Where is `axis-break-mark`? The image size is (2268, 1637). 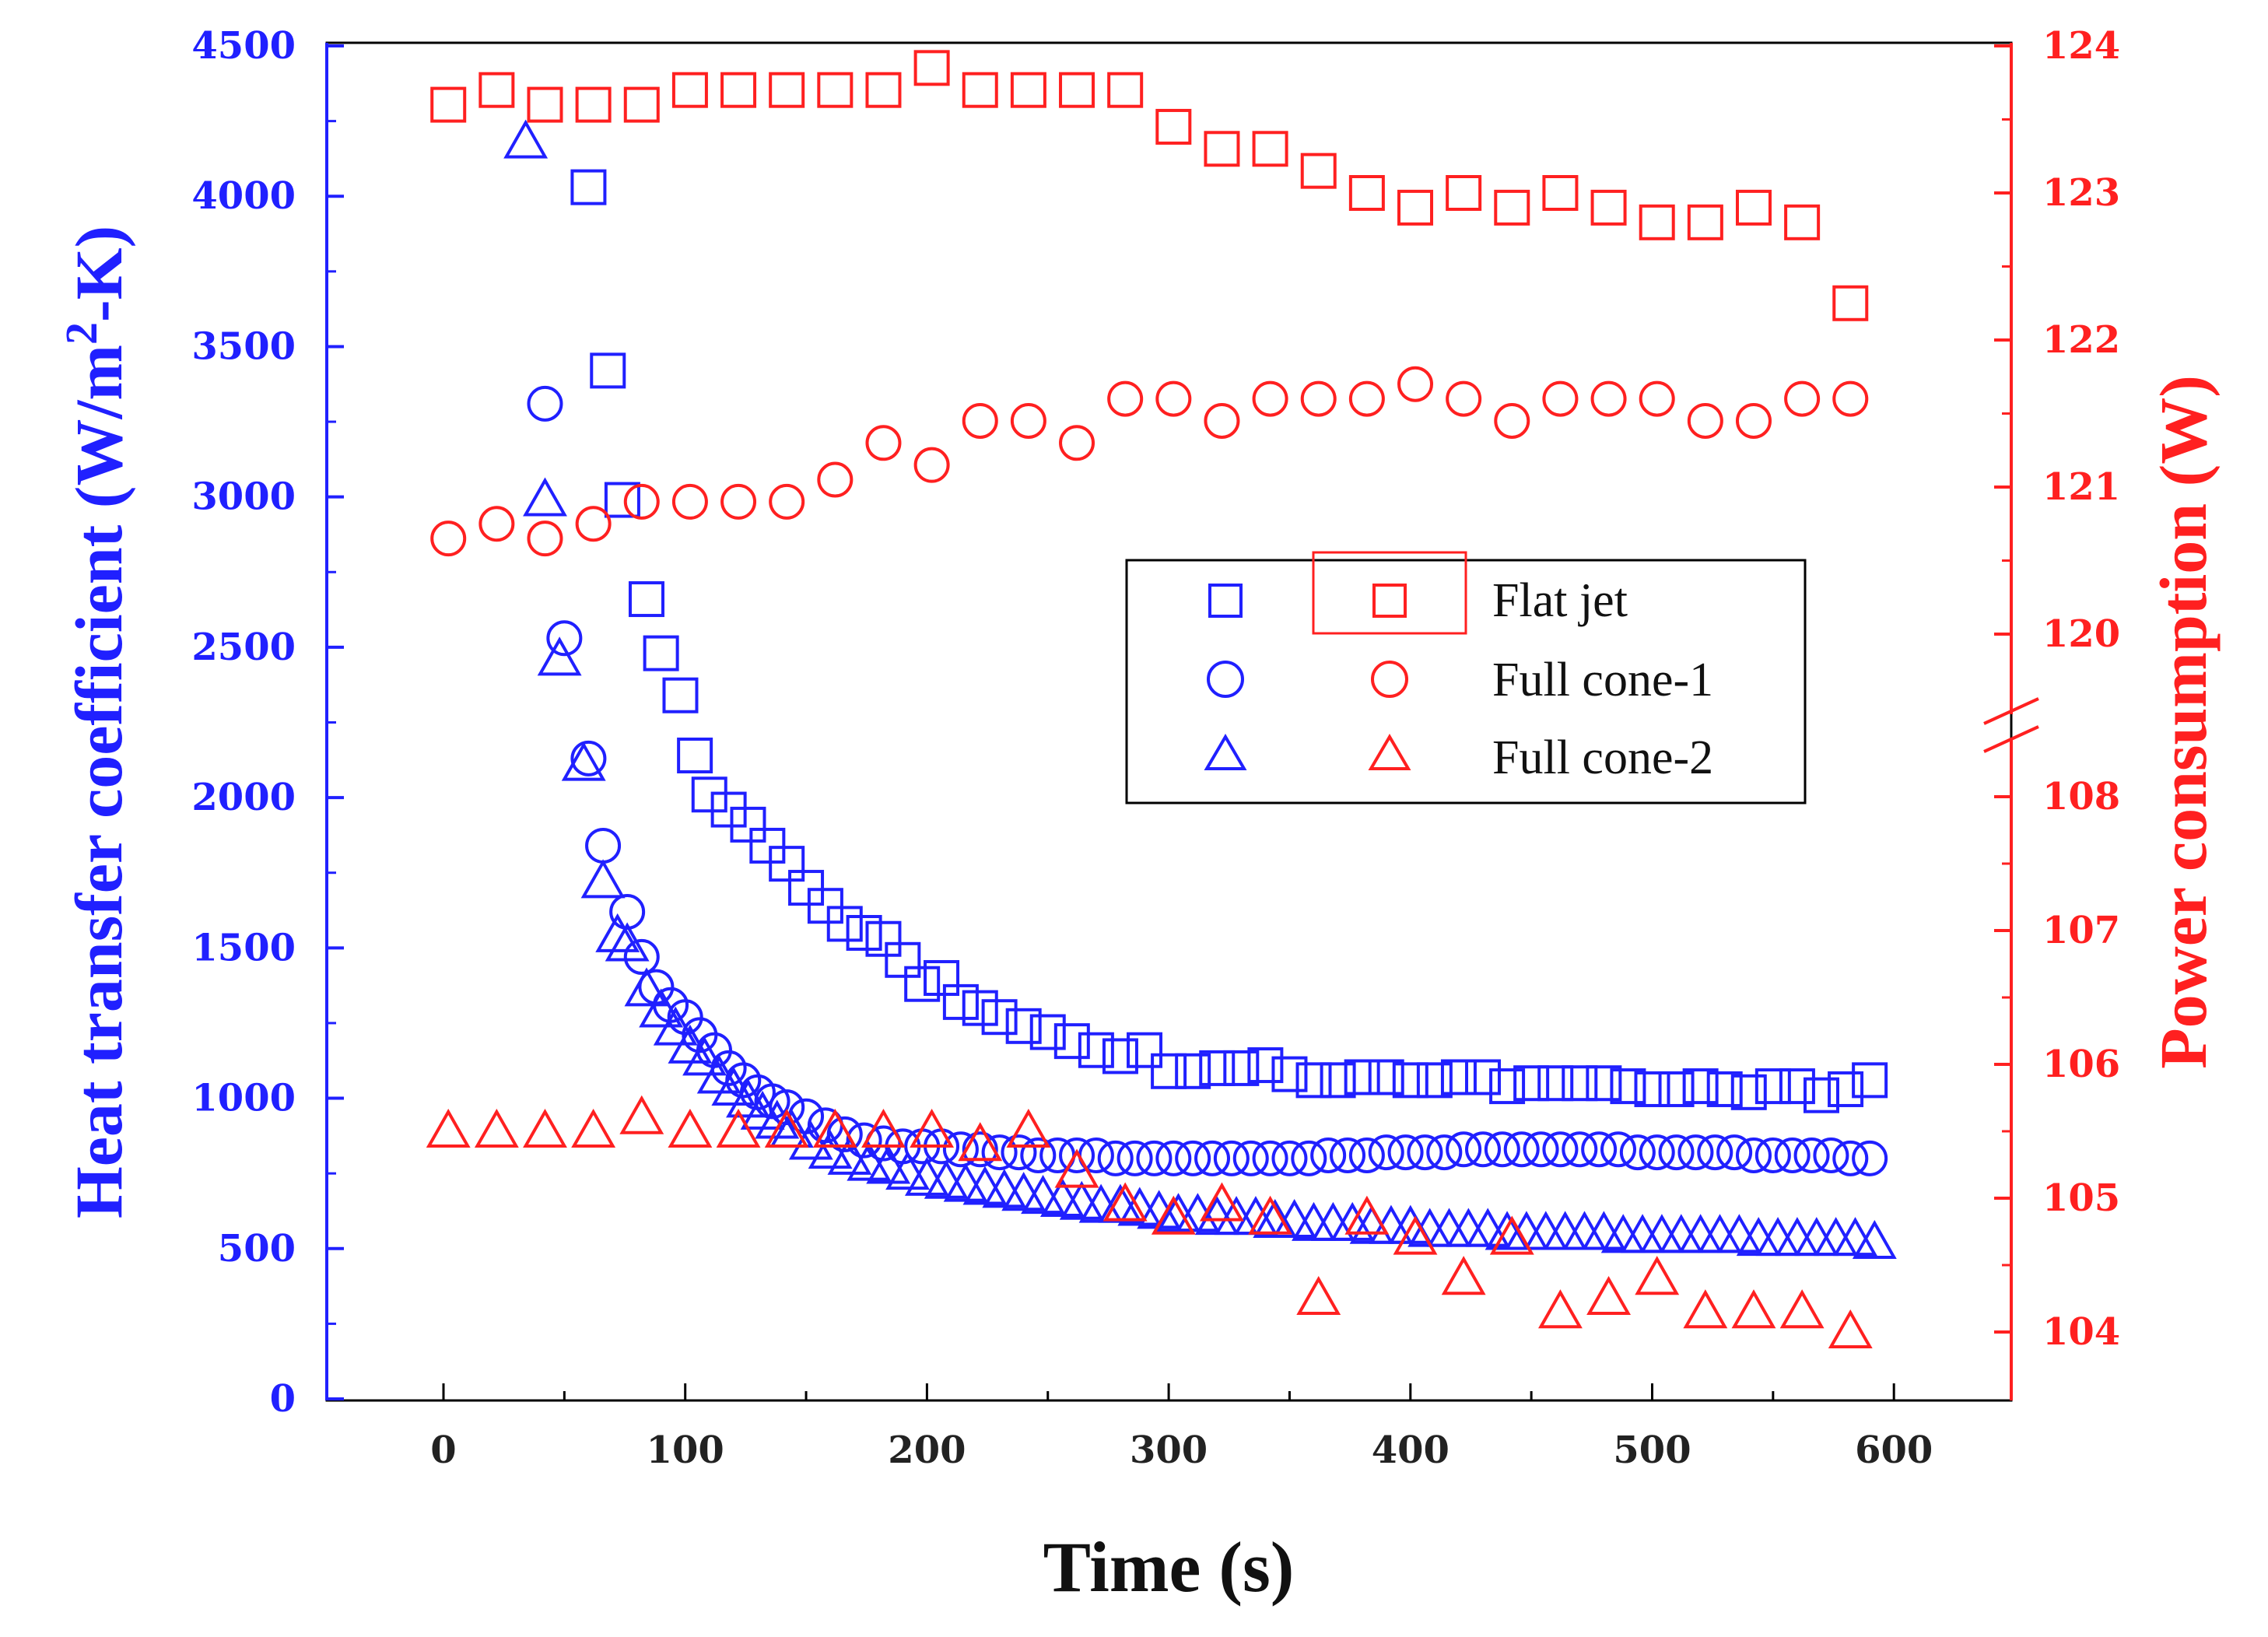 axis-break-mark is located at coordinates (2011, 725).